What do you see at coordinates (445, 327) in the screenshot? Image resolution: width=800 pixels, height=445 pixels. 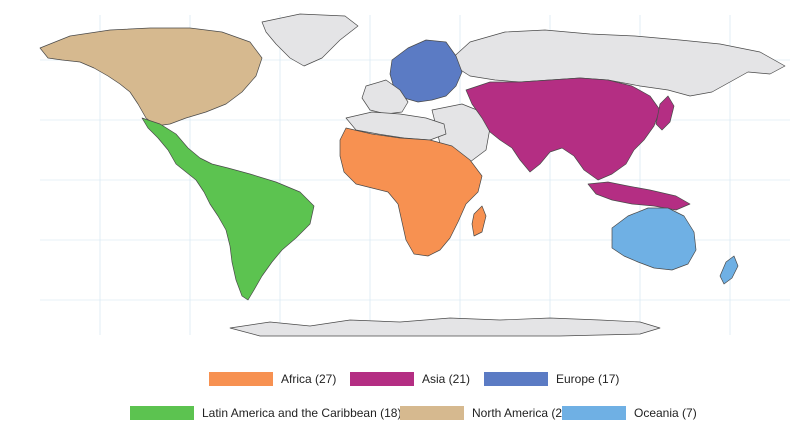 I see `antarctica-shape` at bounding box center [445, 327].